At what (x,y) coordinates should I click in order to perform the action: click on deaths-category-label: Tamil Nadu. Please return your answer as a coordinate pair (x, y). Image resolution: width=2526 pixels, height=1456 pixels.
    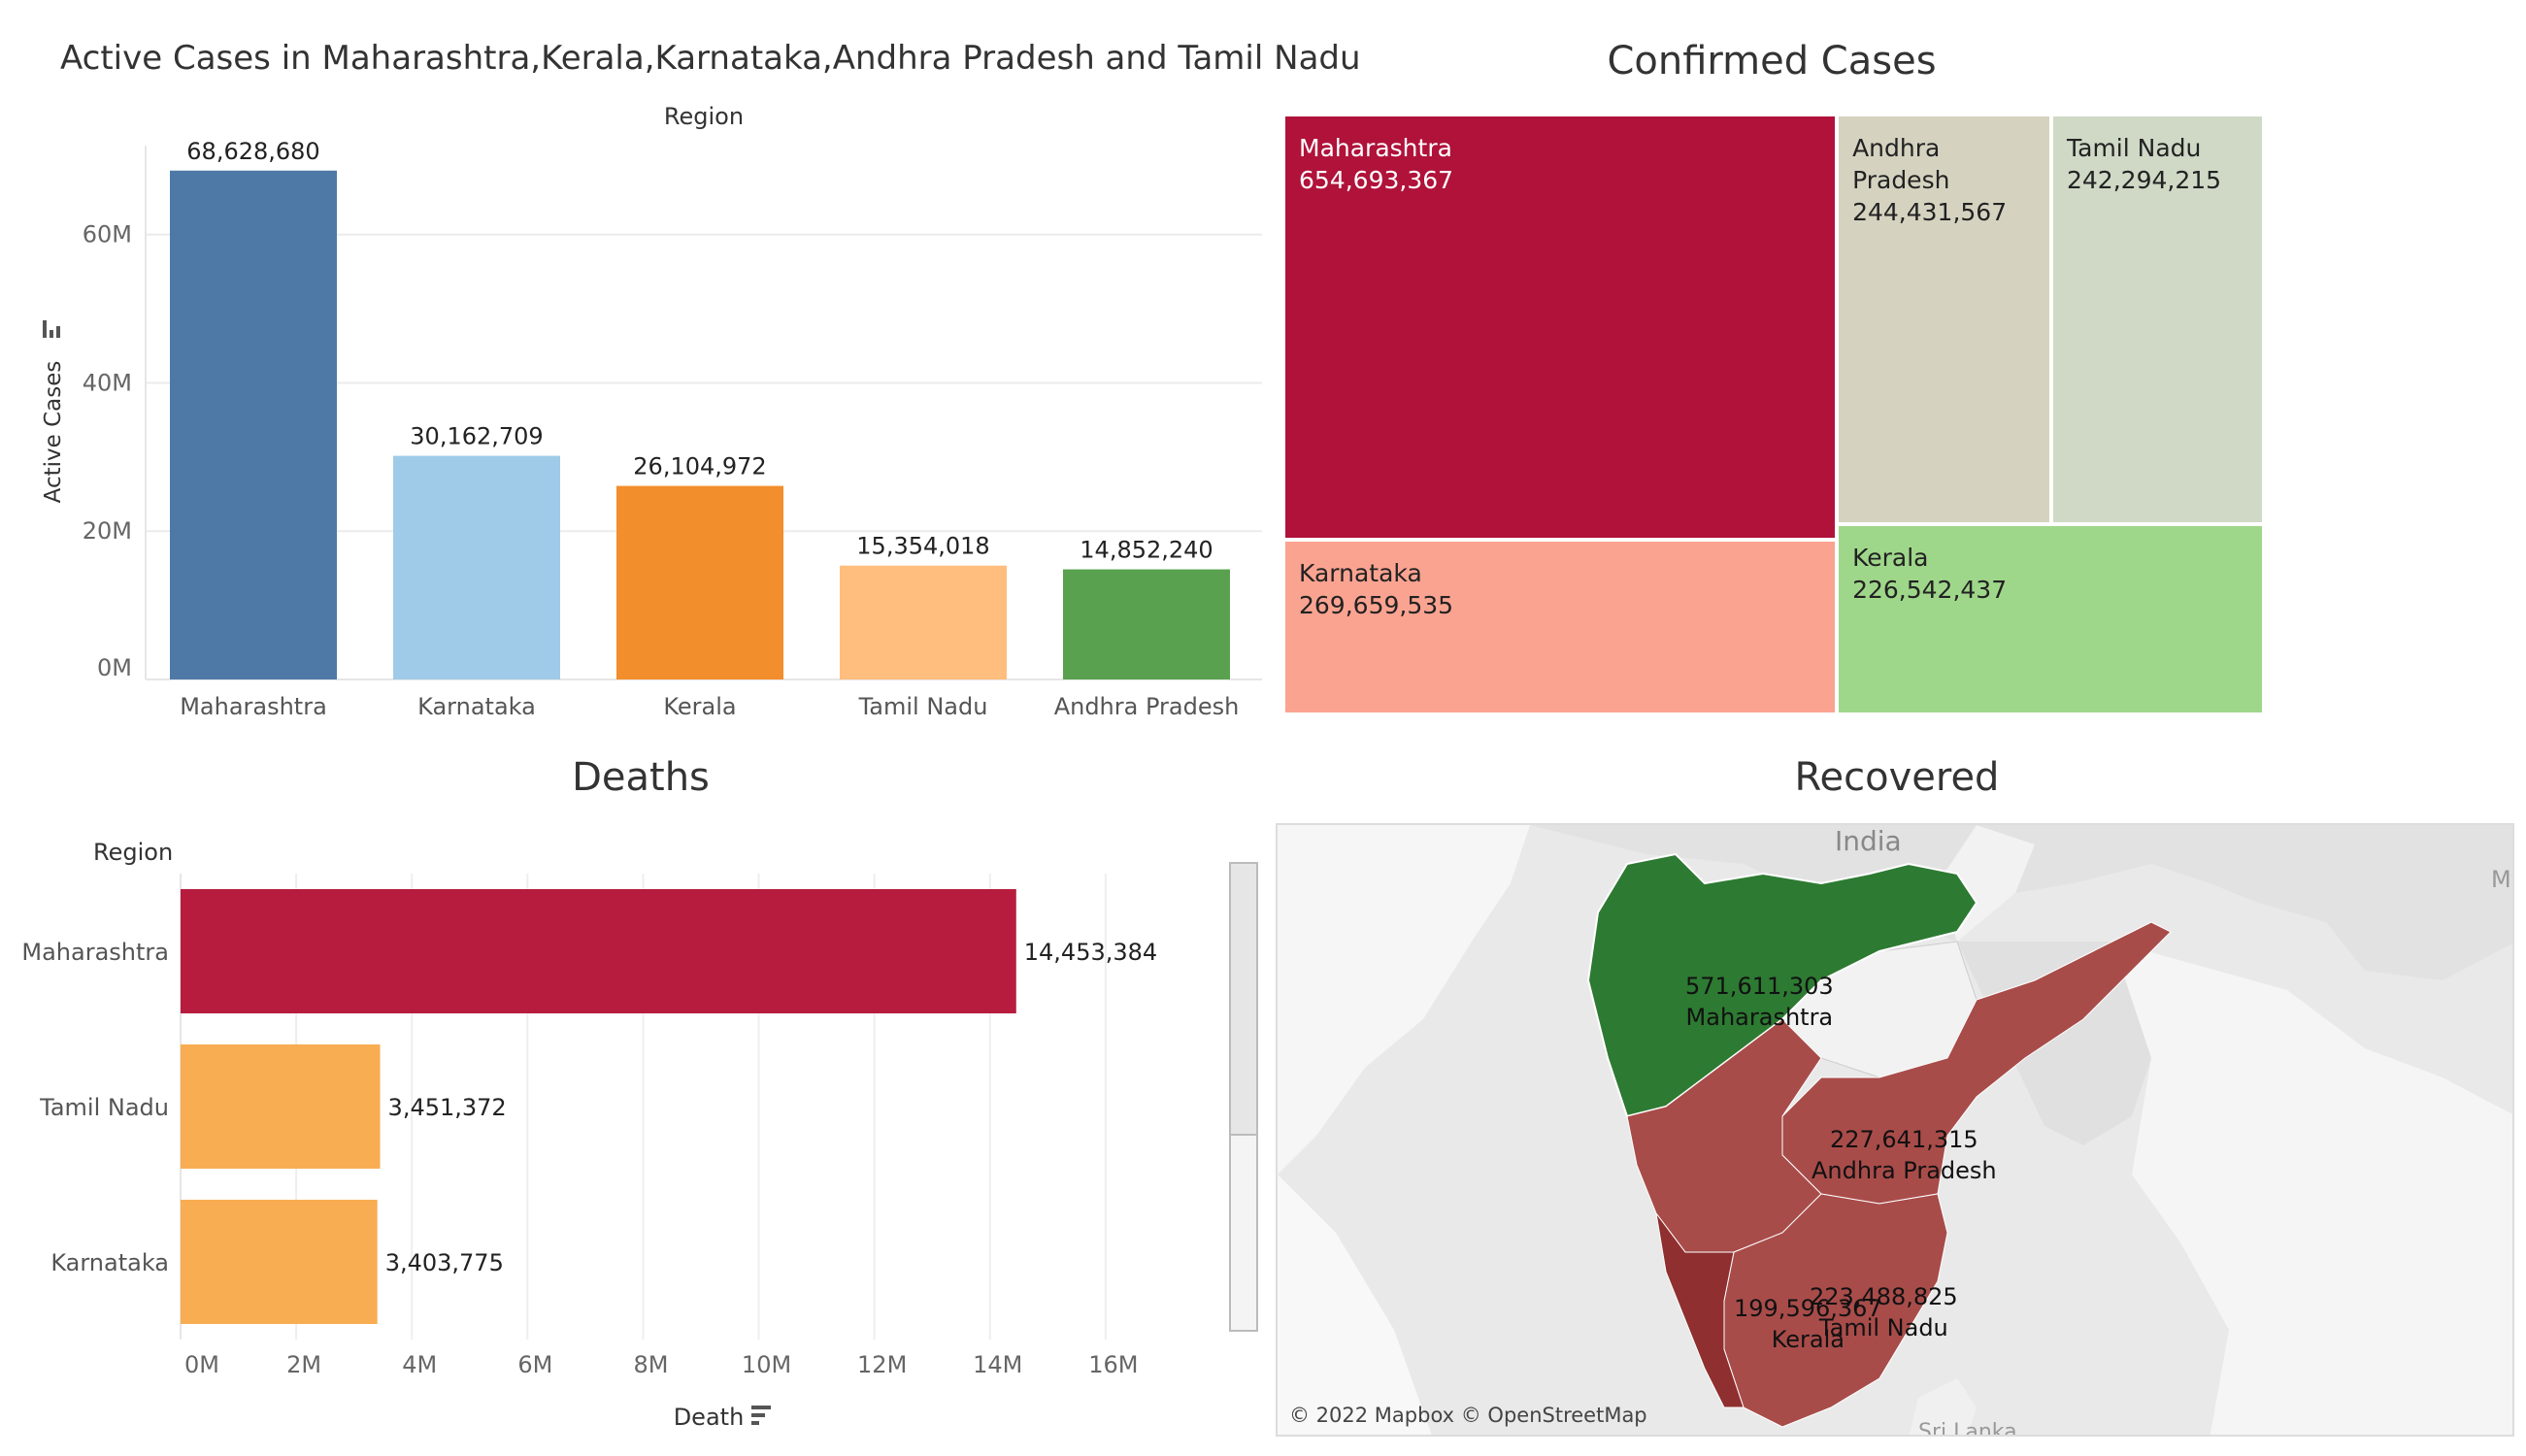
    Looking at the image, I should click on (104, 1107).